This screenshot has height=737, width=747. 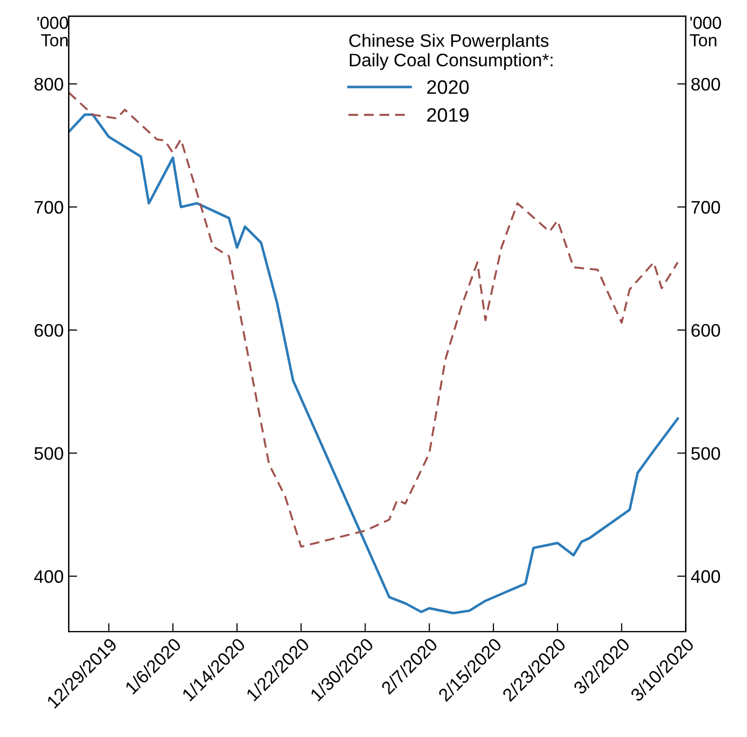 What do you see at coordinates (706, 207) in the screenshot?
I see `y2-tick-label: 700` at bounding box center [706, 207].